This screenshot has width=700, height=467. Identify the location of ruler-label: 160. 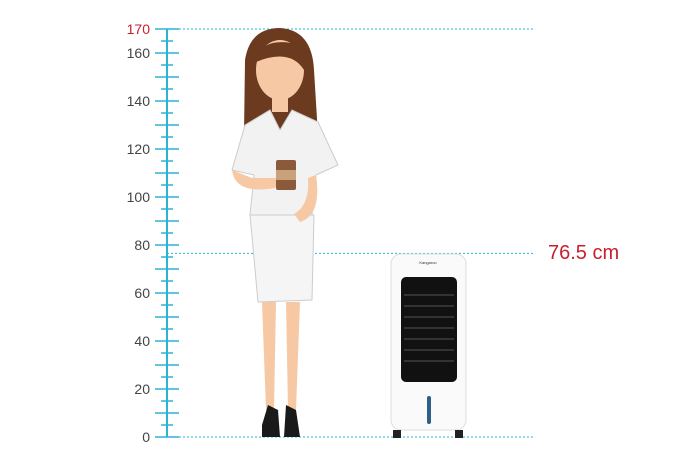
(139, 53).